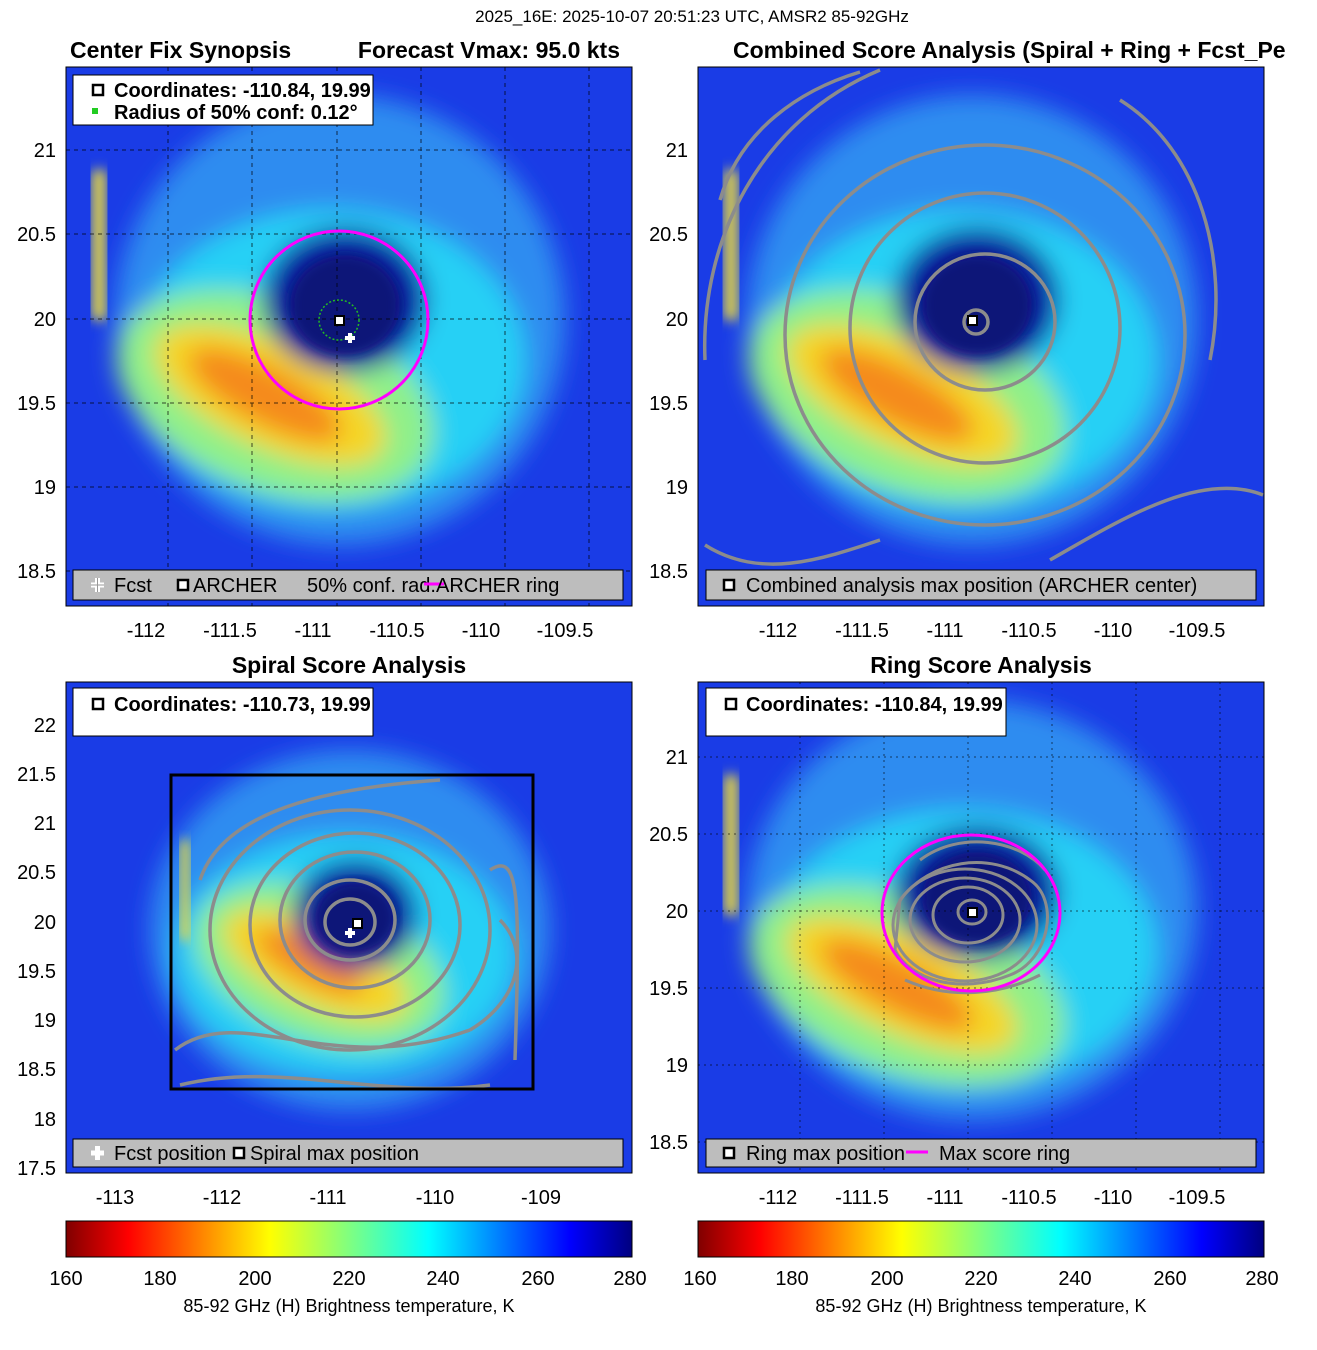 The image size is (1317, 1350). I want to click on y-tick: 22, so click(45, 726).